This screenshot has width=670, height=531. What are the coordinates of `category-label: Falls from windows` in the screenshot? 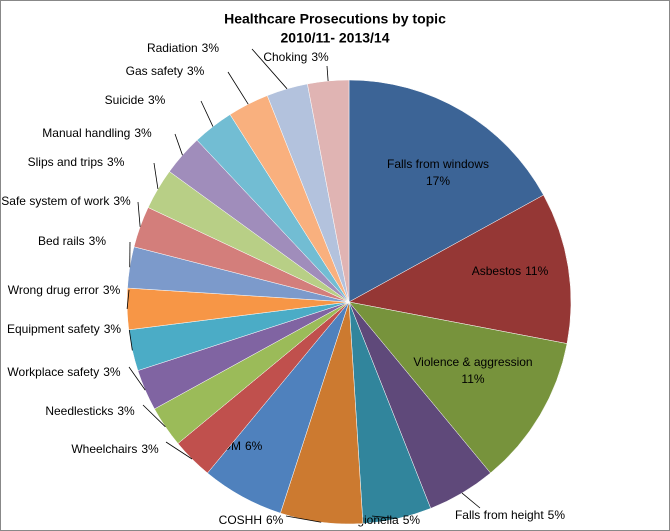 It's located at (438, 164).